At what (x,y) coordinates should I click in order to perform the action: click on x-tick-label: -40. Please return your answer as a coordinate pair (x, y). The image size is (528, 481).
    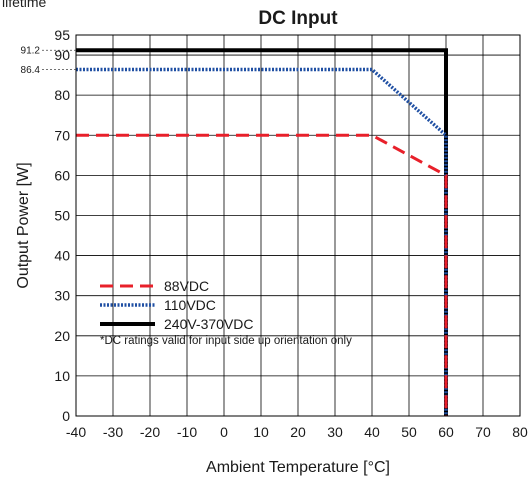
    Looking at the image, I should click on (76, 432).